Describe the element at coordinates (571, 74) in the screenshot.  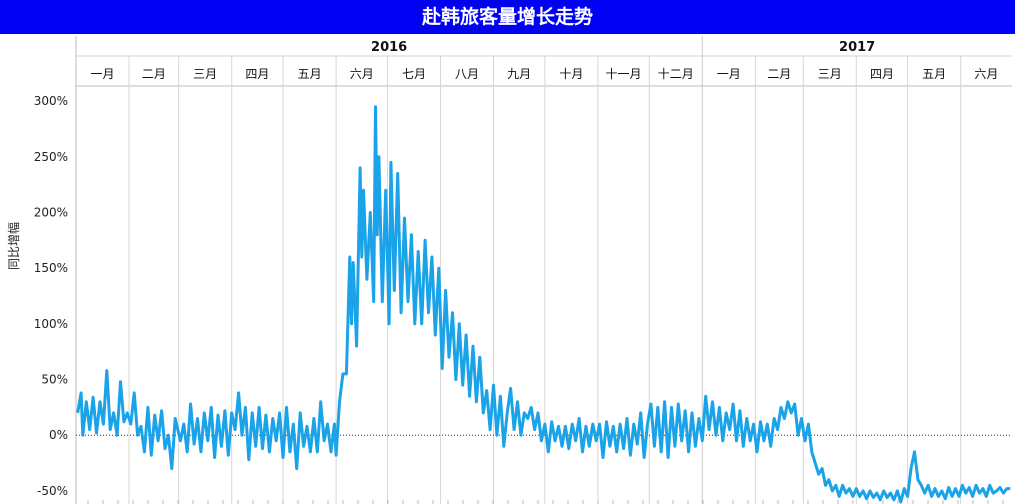
I see `month-label: 十月` at that location.